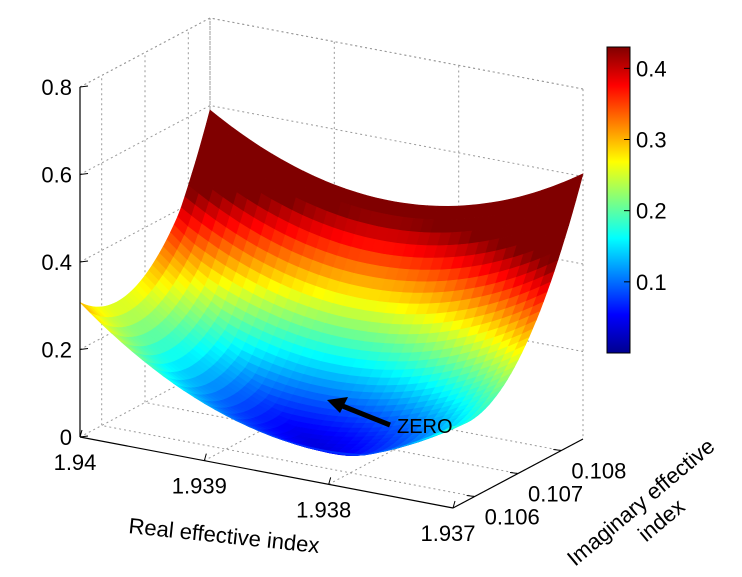 This screenshot has height=577, width=742. What do you see at coordinates (323, 509) in the screenshot?
I see `x-tick-label: 1.938` at bounding box center [323, 509].